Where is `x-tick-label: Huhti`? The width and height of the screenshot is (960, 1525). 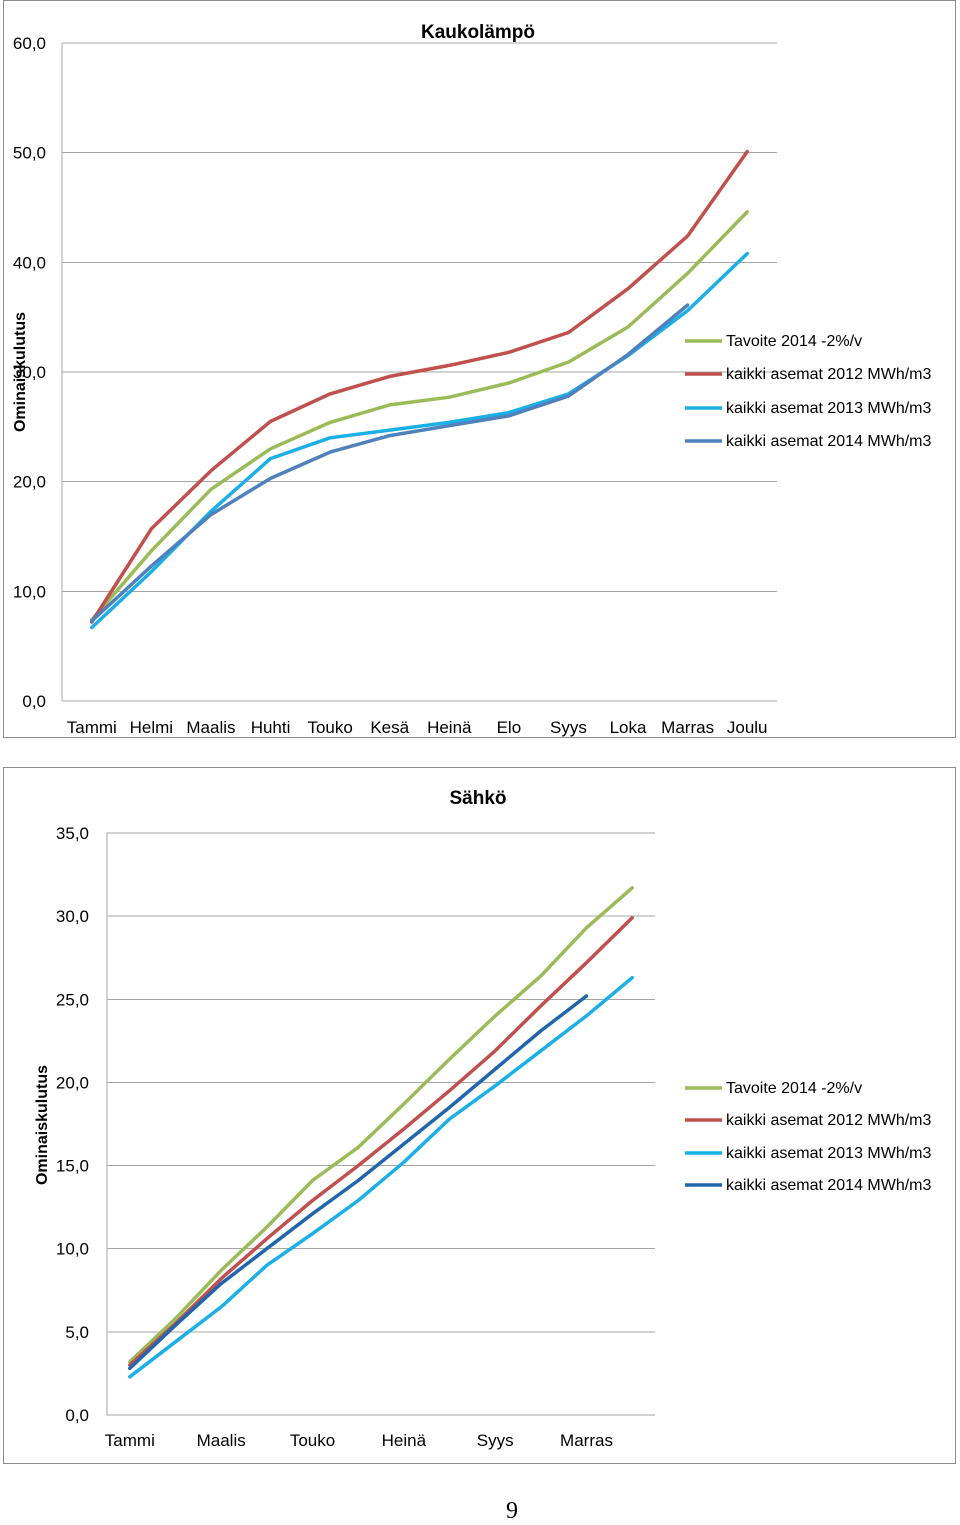
x-tick-label: Huhti is located at coordinates (271, 727).